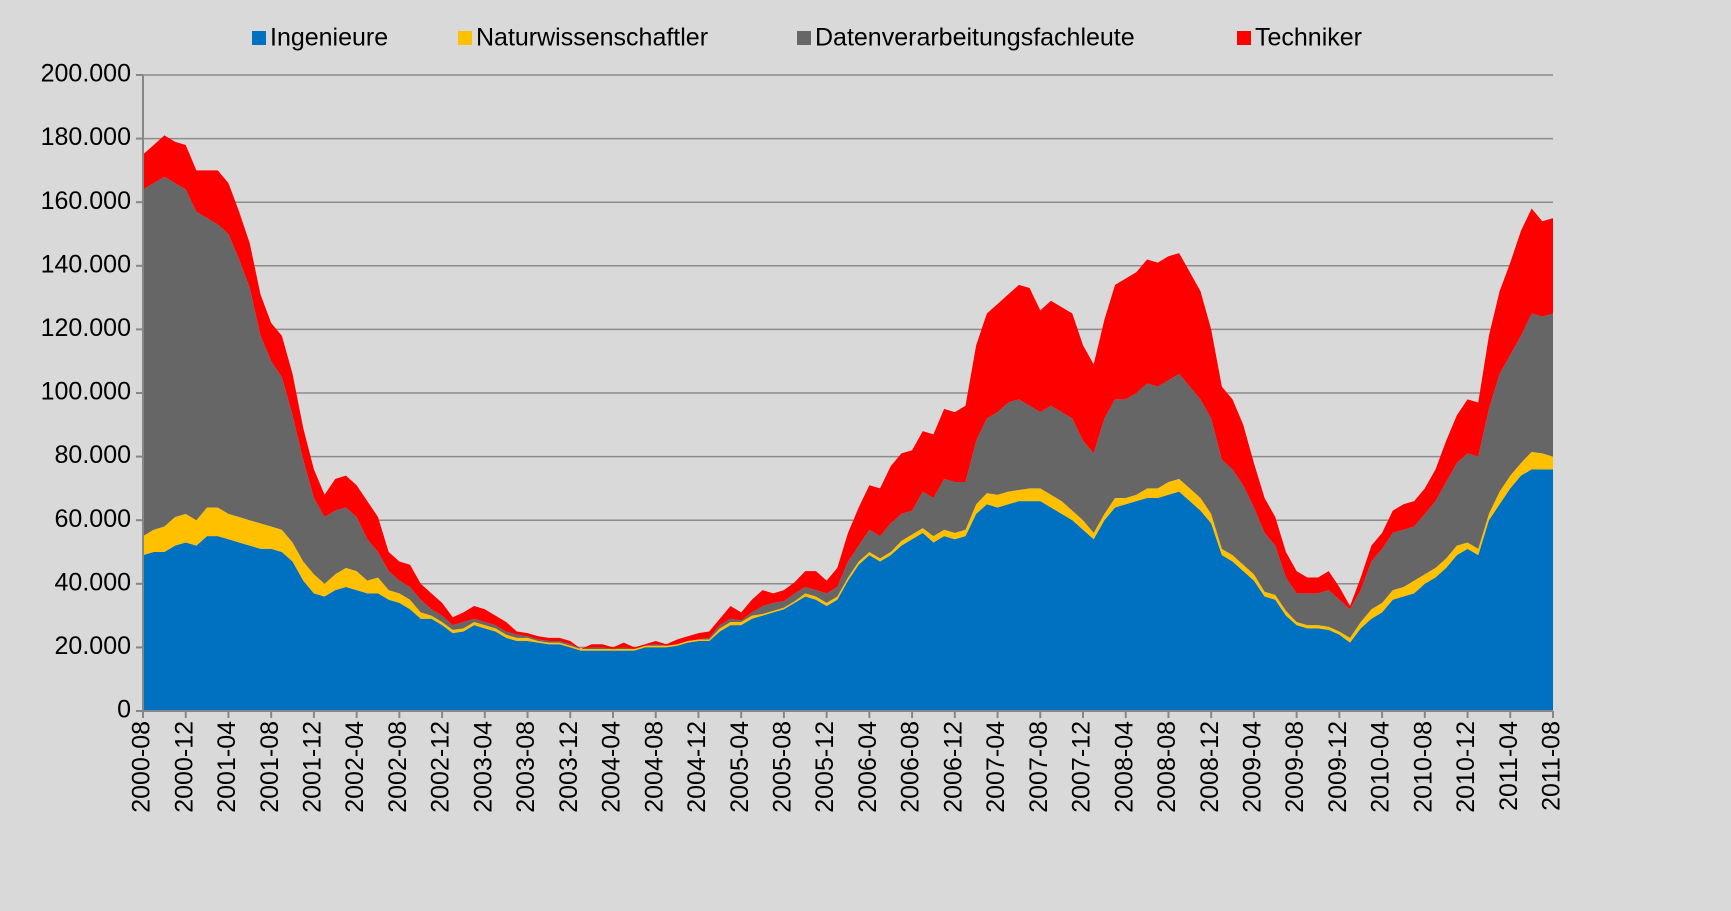 The height and width of the screenshot is (911, 1731). Describe the element at coordinates (124, 710) in the screenshot. I see `y-tick-label: 0` at that location.